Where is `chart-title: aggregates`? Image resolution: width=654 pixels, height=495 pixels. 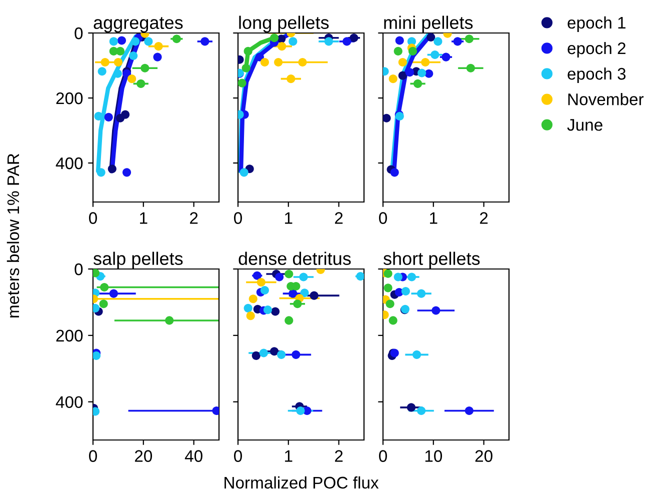
chart-title: aggregates is located at coordinates (138, 25).